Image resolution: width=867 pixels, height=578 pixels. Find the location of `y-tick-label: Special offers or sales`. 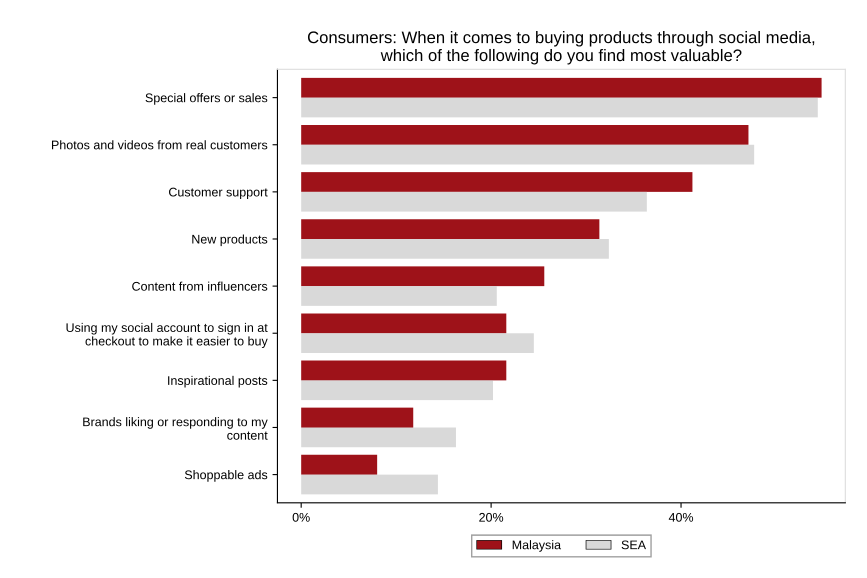

y-tick-label: Special offers or sales is located at coordinates (207, 99).